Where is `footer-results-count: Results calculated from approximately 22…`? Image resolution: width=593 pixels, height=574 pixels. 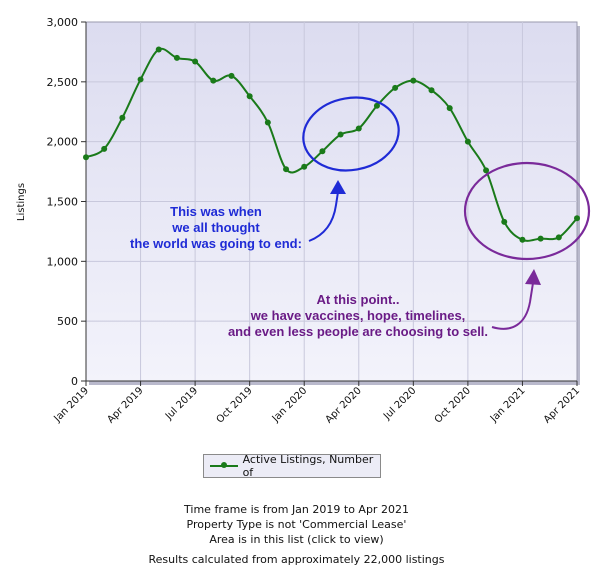
footer-results-count: Results calculated from approximately 22… is located at coordinates (296, 559).